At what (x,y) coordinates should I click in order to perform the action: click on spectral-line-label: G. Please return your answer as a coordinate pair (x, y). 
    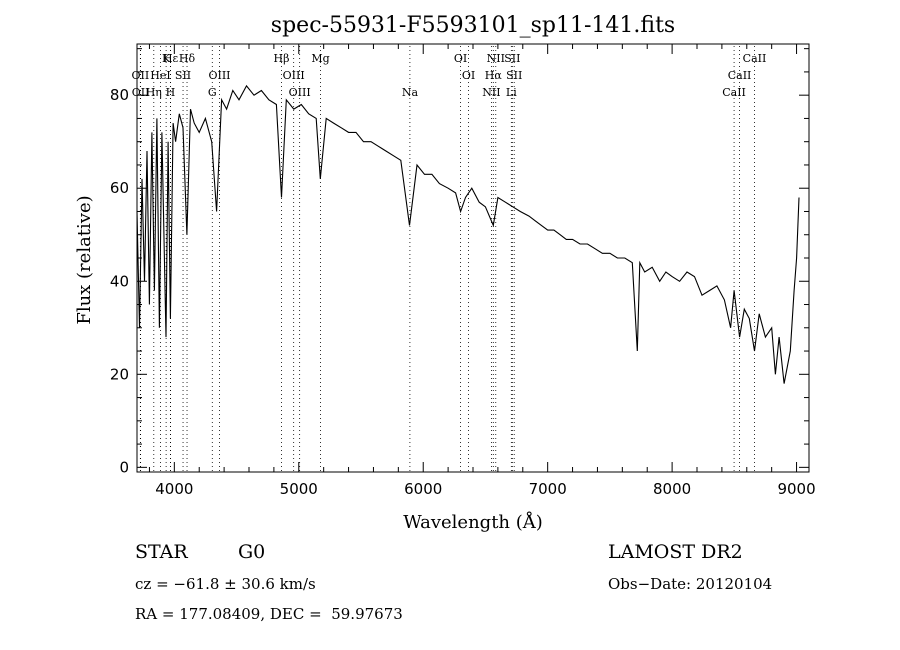
    Looking at the image, I should click on (212, 92).